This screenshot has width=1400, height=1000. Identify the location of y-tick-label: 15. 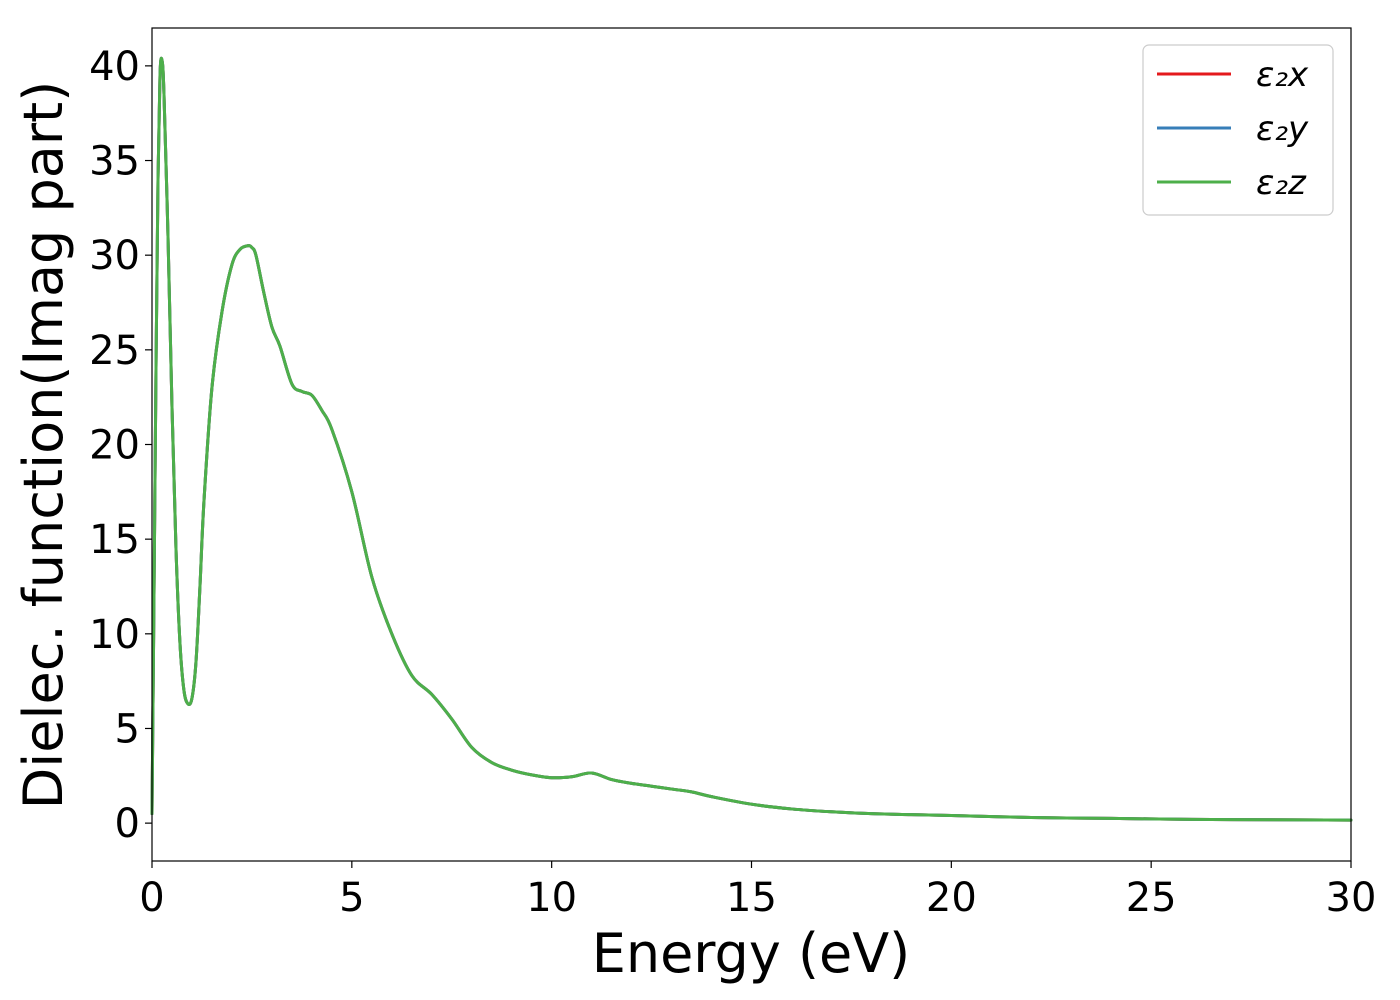
(114, 540).